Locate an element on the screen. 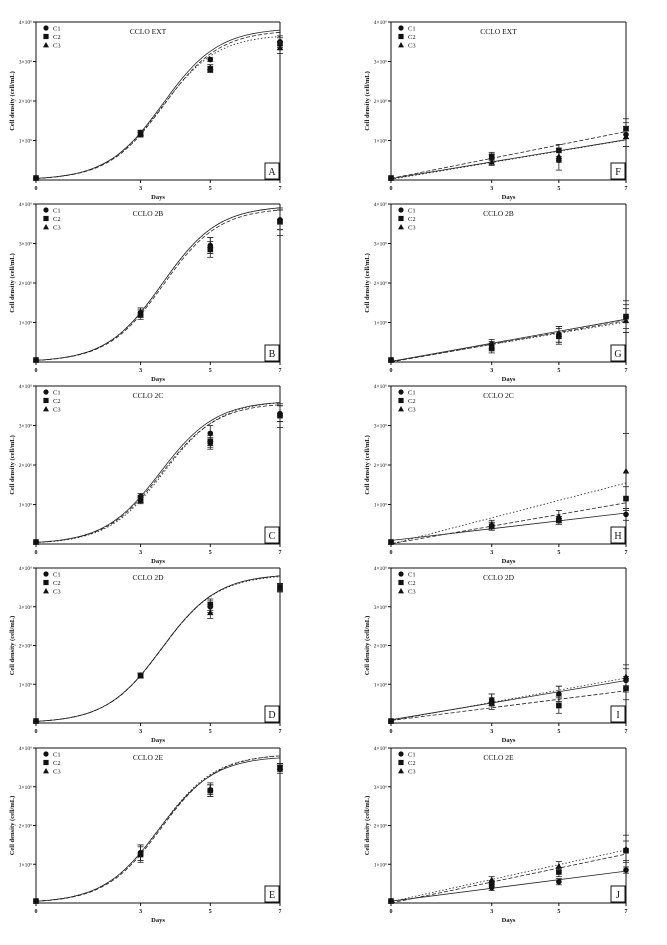 Image resolution: width=667 pixels, height=945 pixels. panel-letter: J is located at coordinates (618, 895).